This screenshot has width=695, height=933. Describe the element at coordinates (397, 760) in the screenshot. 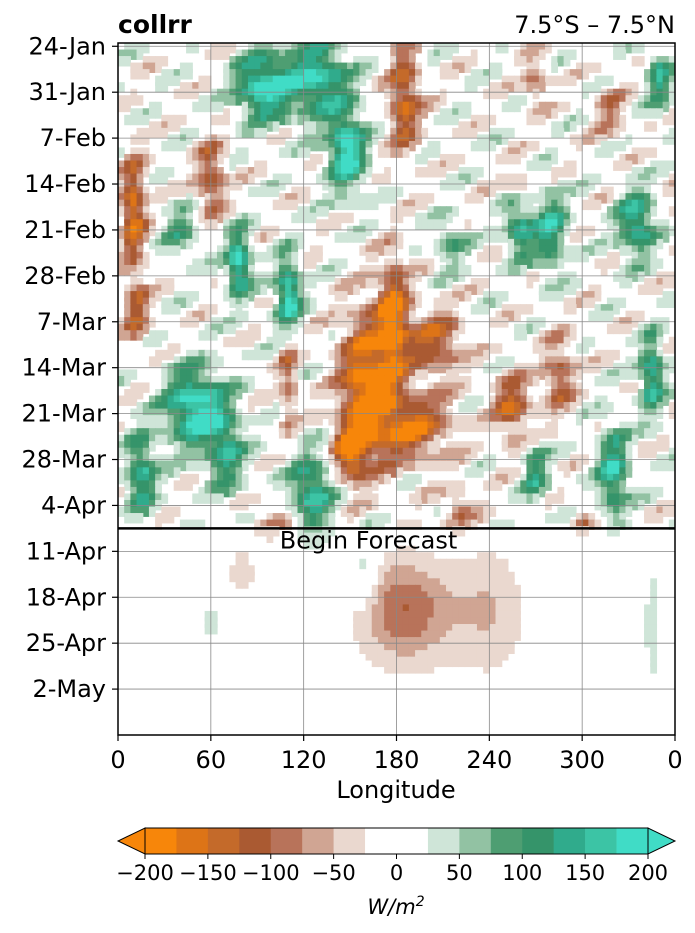

I see `x-tick-label: 180` at that location.